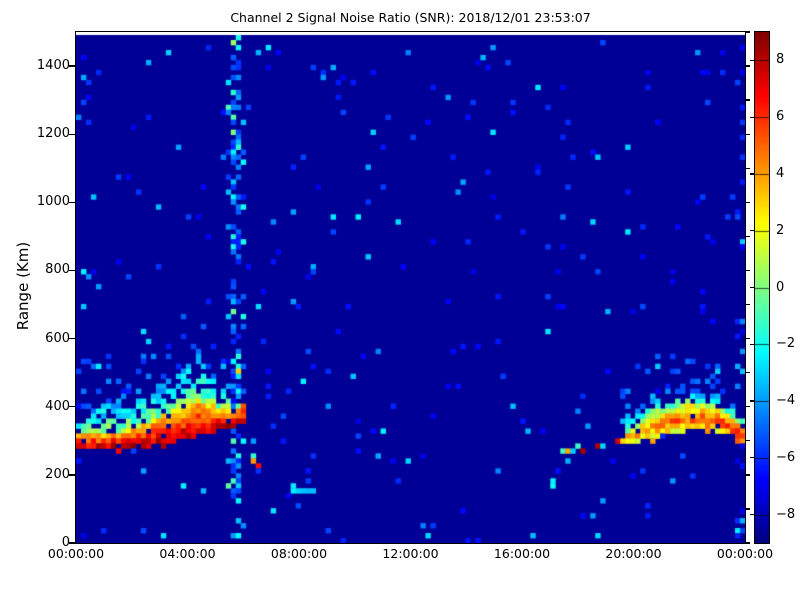 This screenshot has width=800, height=600. What do you see at coordinates (780, 287) in the screenshot?
I see `colorbar-tick-label: 0` at bounding box center [780, 287].